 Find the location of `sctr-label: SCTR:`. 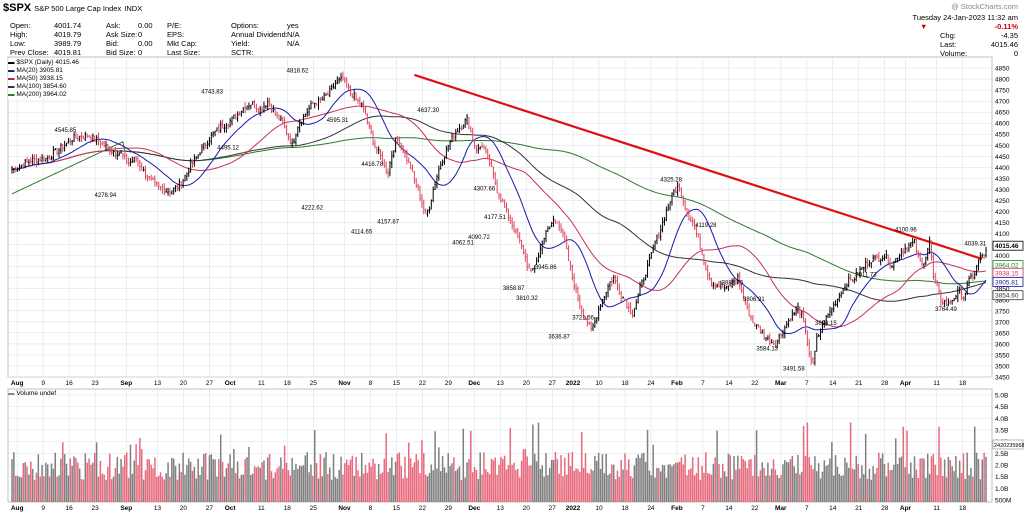

sctr-label: SCTR: is located at coordinates (242, 52).